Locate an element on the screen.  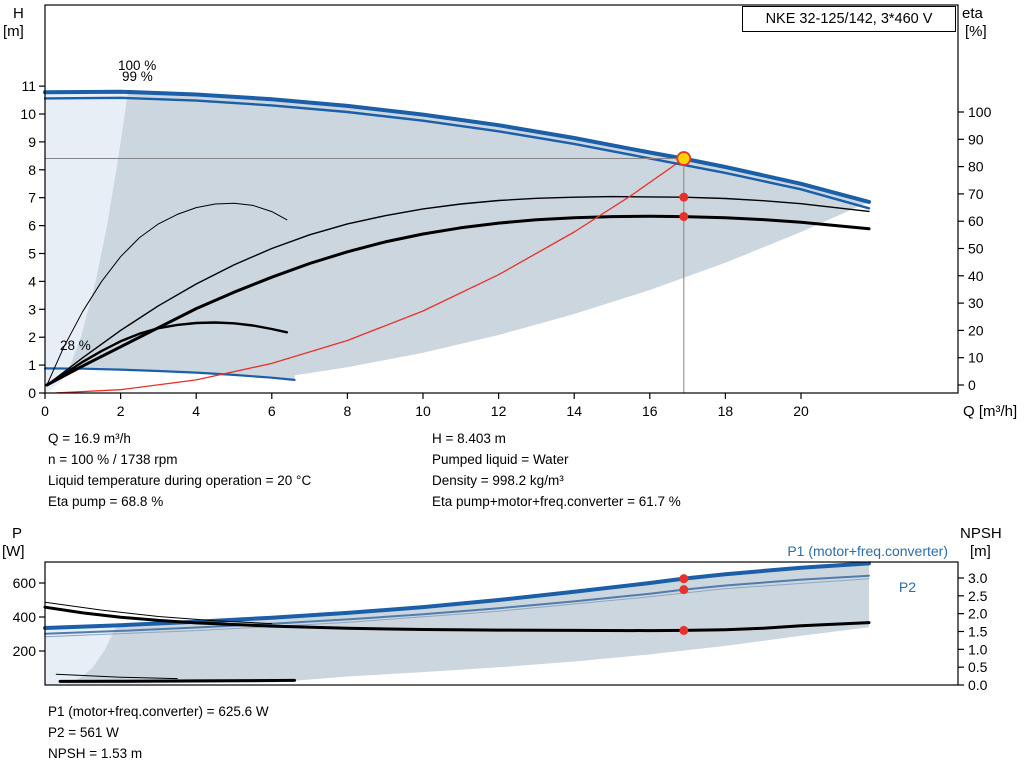
y-right-tick-label: 2.5 is located at coordinates (978, 596).